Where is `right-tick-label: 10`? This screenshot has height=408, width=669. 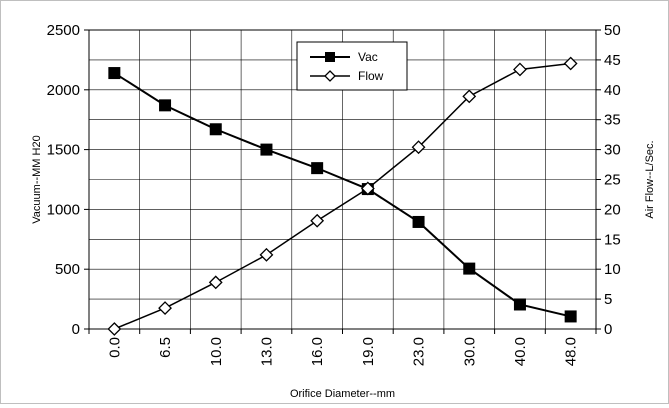 right-tick-label: 10 is located at coordinates (612, 269).